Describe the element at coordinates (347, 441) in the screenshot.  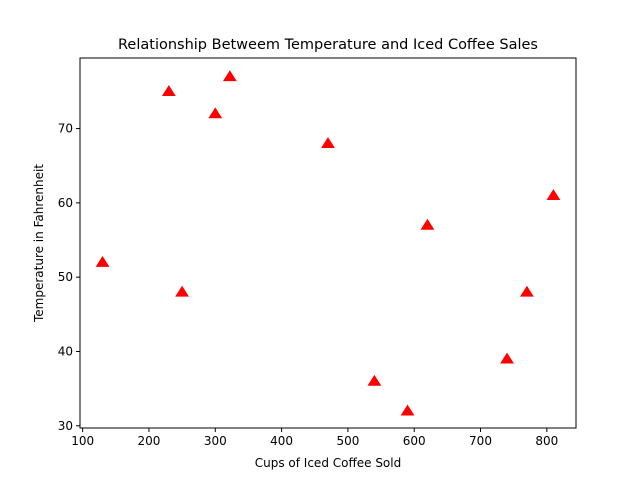
I see `x-tick-label: 500` at that location.